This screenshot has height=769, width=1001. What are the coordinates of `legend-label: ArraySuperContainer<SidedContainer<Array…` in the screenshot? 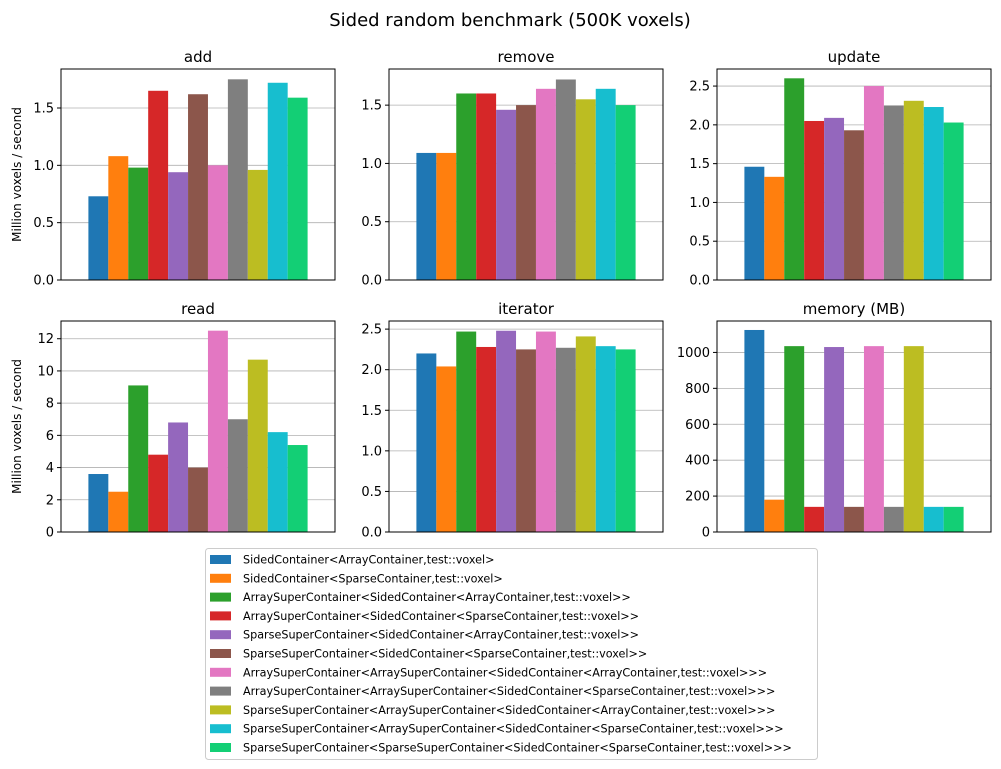 It's located at (437, 597).